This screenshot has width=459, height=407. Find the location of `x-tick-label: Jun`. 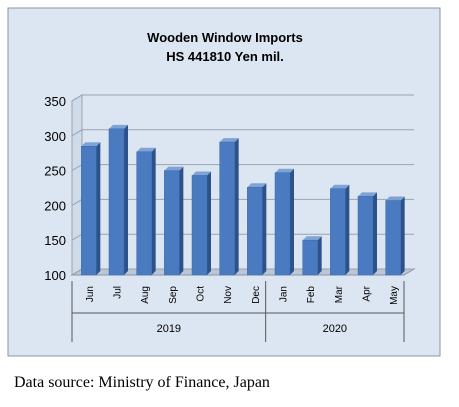

x-tick-label: Jun is located at coordinates (90, 294).